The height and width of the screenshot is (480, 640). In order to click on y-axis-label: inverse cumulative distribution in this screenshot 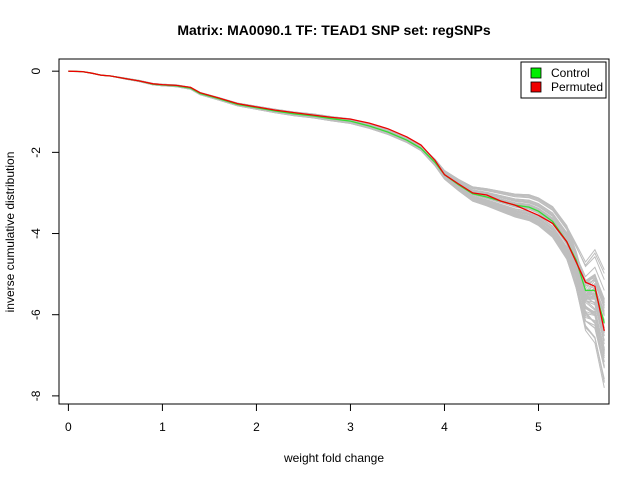, I will do `click(10, 232)`.